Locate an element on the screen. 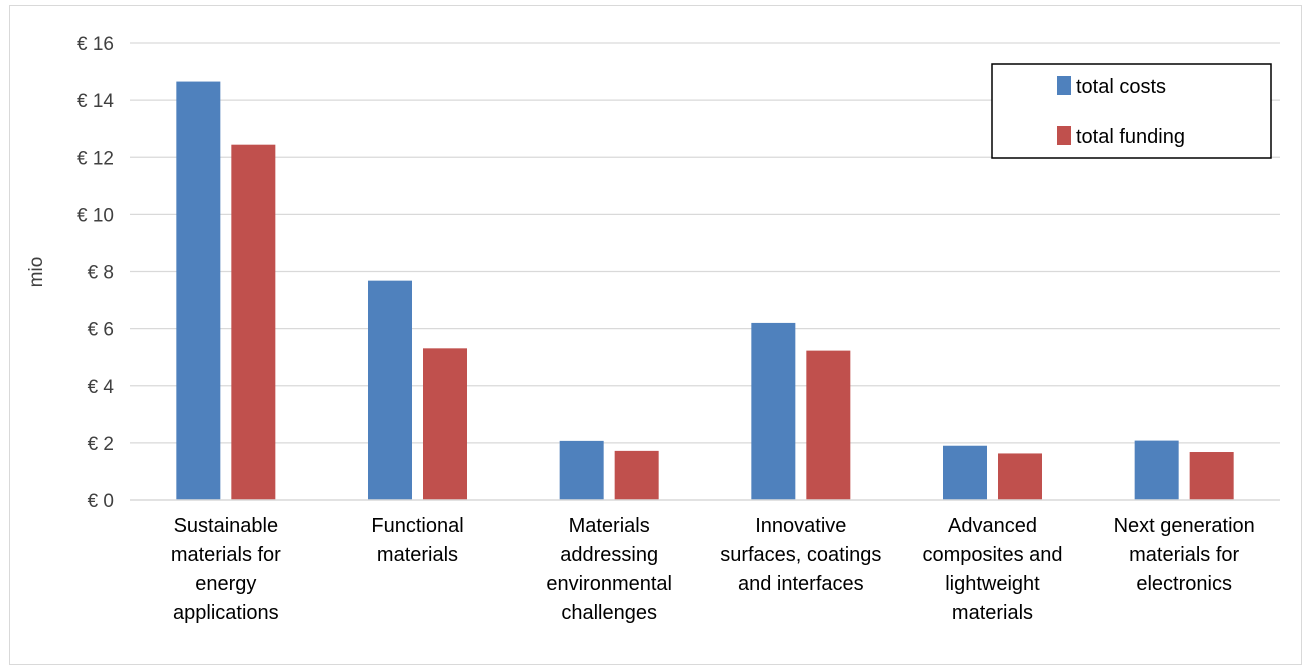 The image size is (1307, 670). legend: total costs total funding is located at coordinates (1131, 111).